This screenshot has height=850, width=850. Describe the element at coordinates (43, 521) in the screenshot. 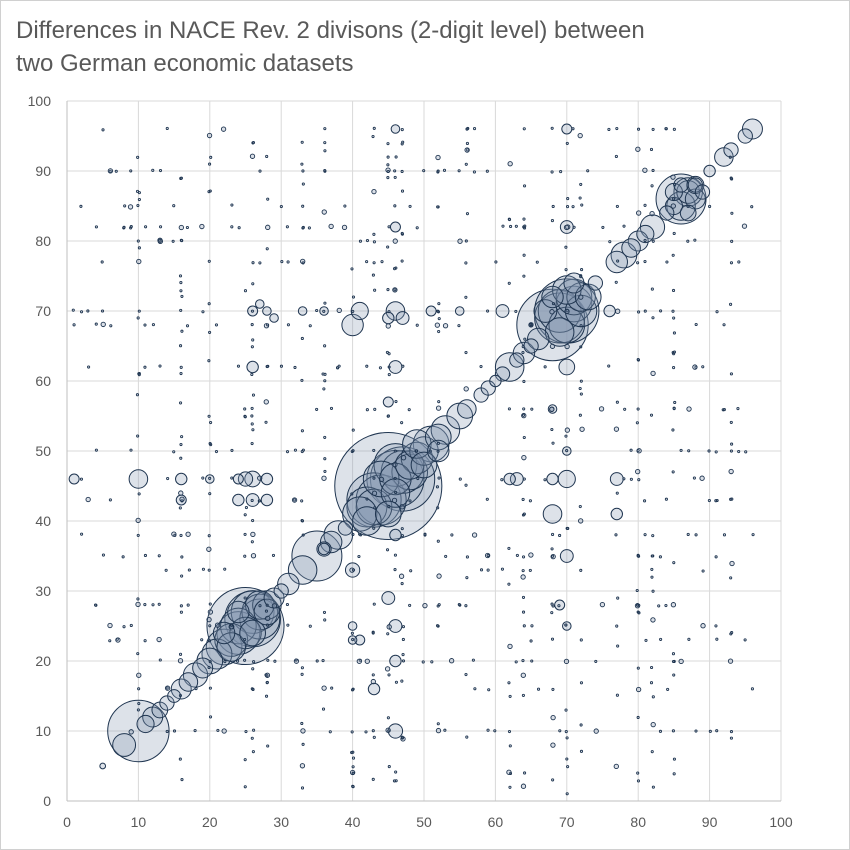

I see `y-tick-label: 40` at that location.